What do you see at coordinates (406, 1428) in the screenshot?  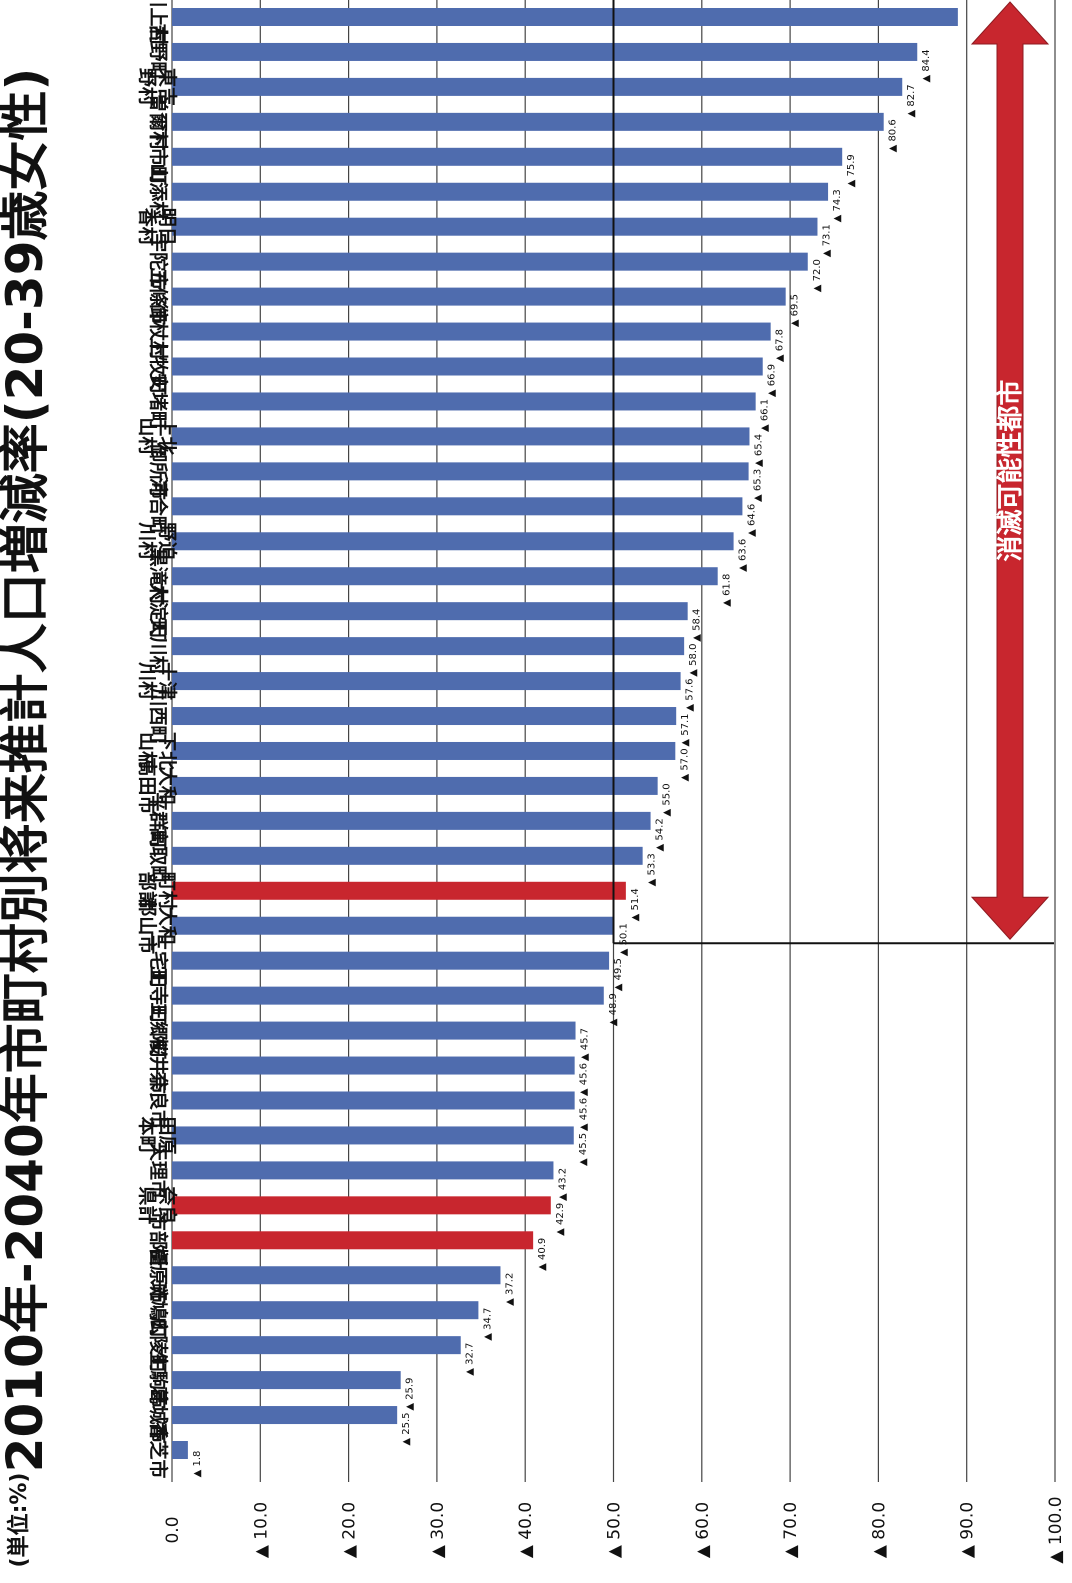 I see `data-label: ▲ 25.5` at bounding box center [406, 1428].